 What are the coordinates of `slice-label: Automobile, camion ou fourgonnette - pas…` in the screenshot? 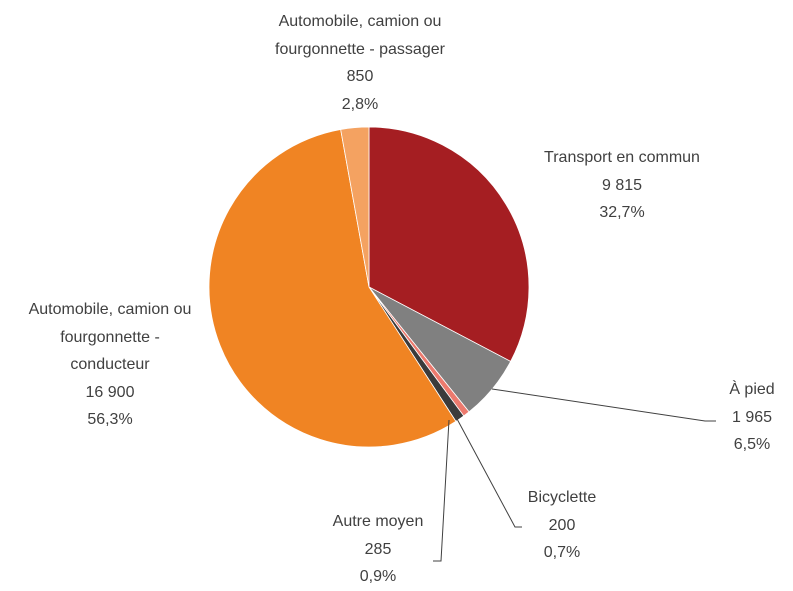 It's located at (360, 63).